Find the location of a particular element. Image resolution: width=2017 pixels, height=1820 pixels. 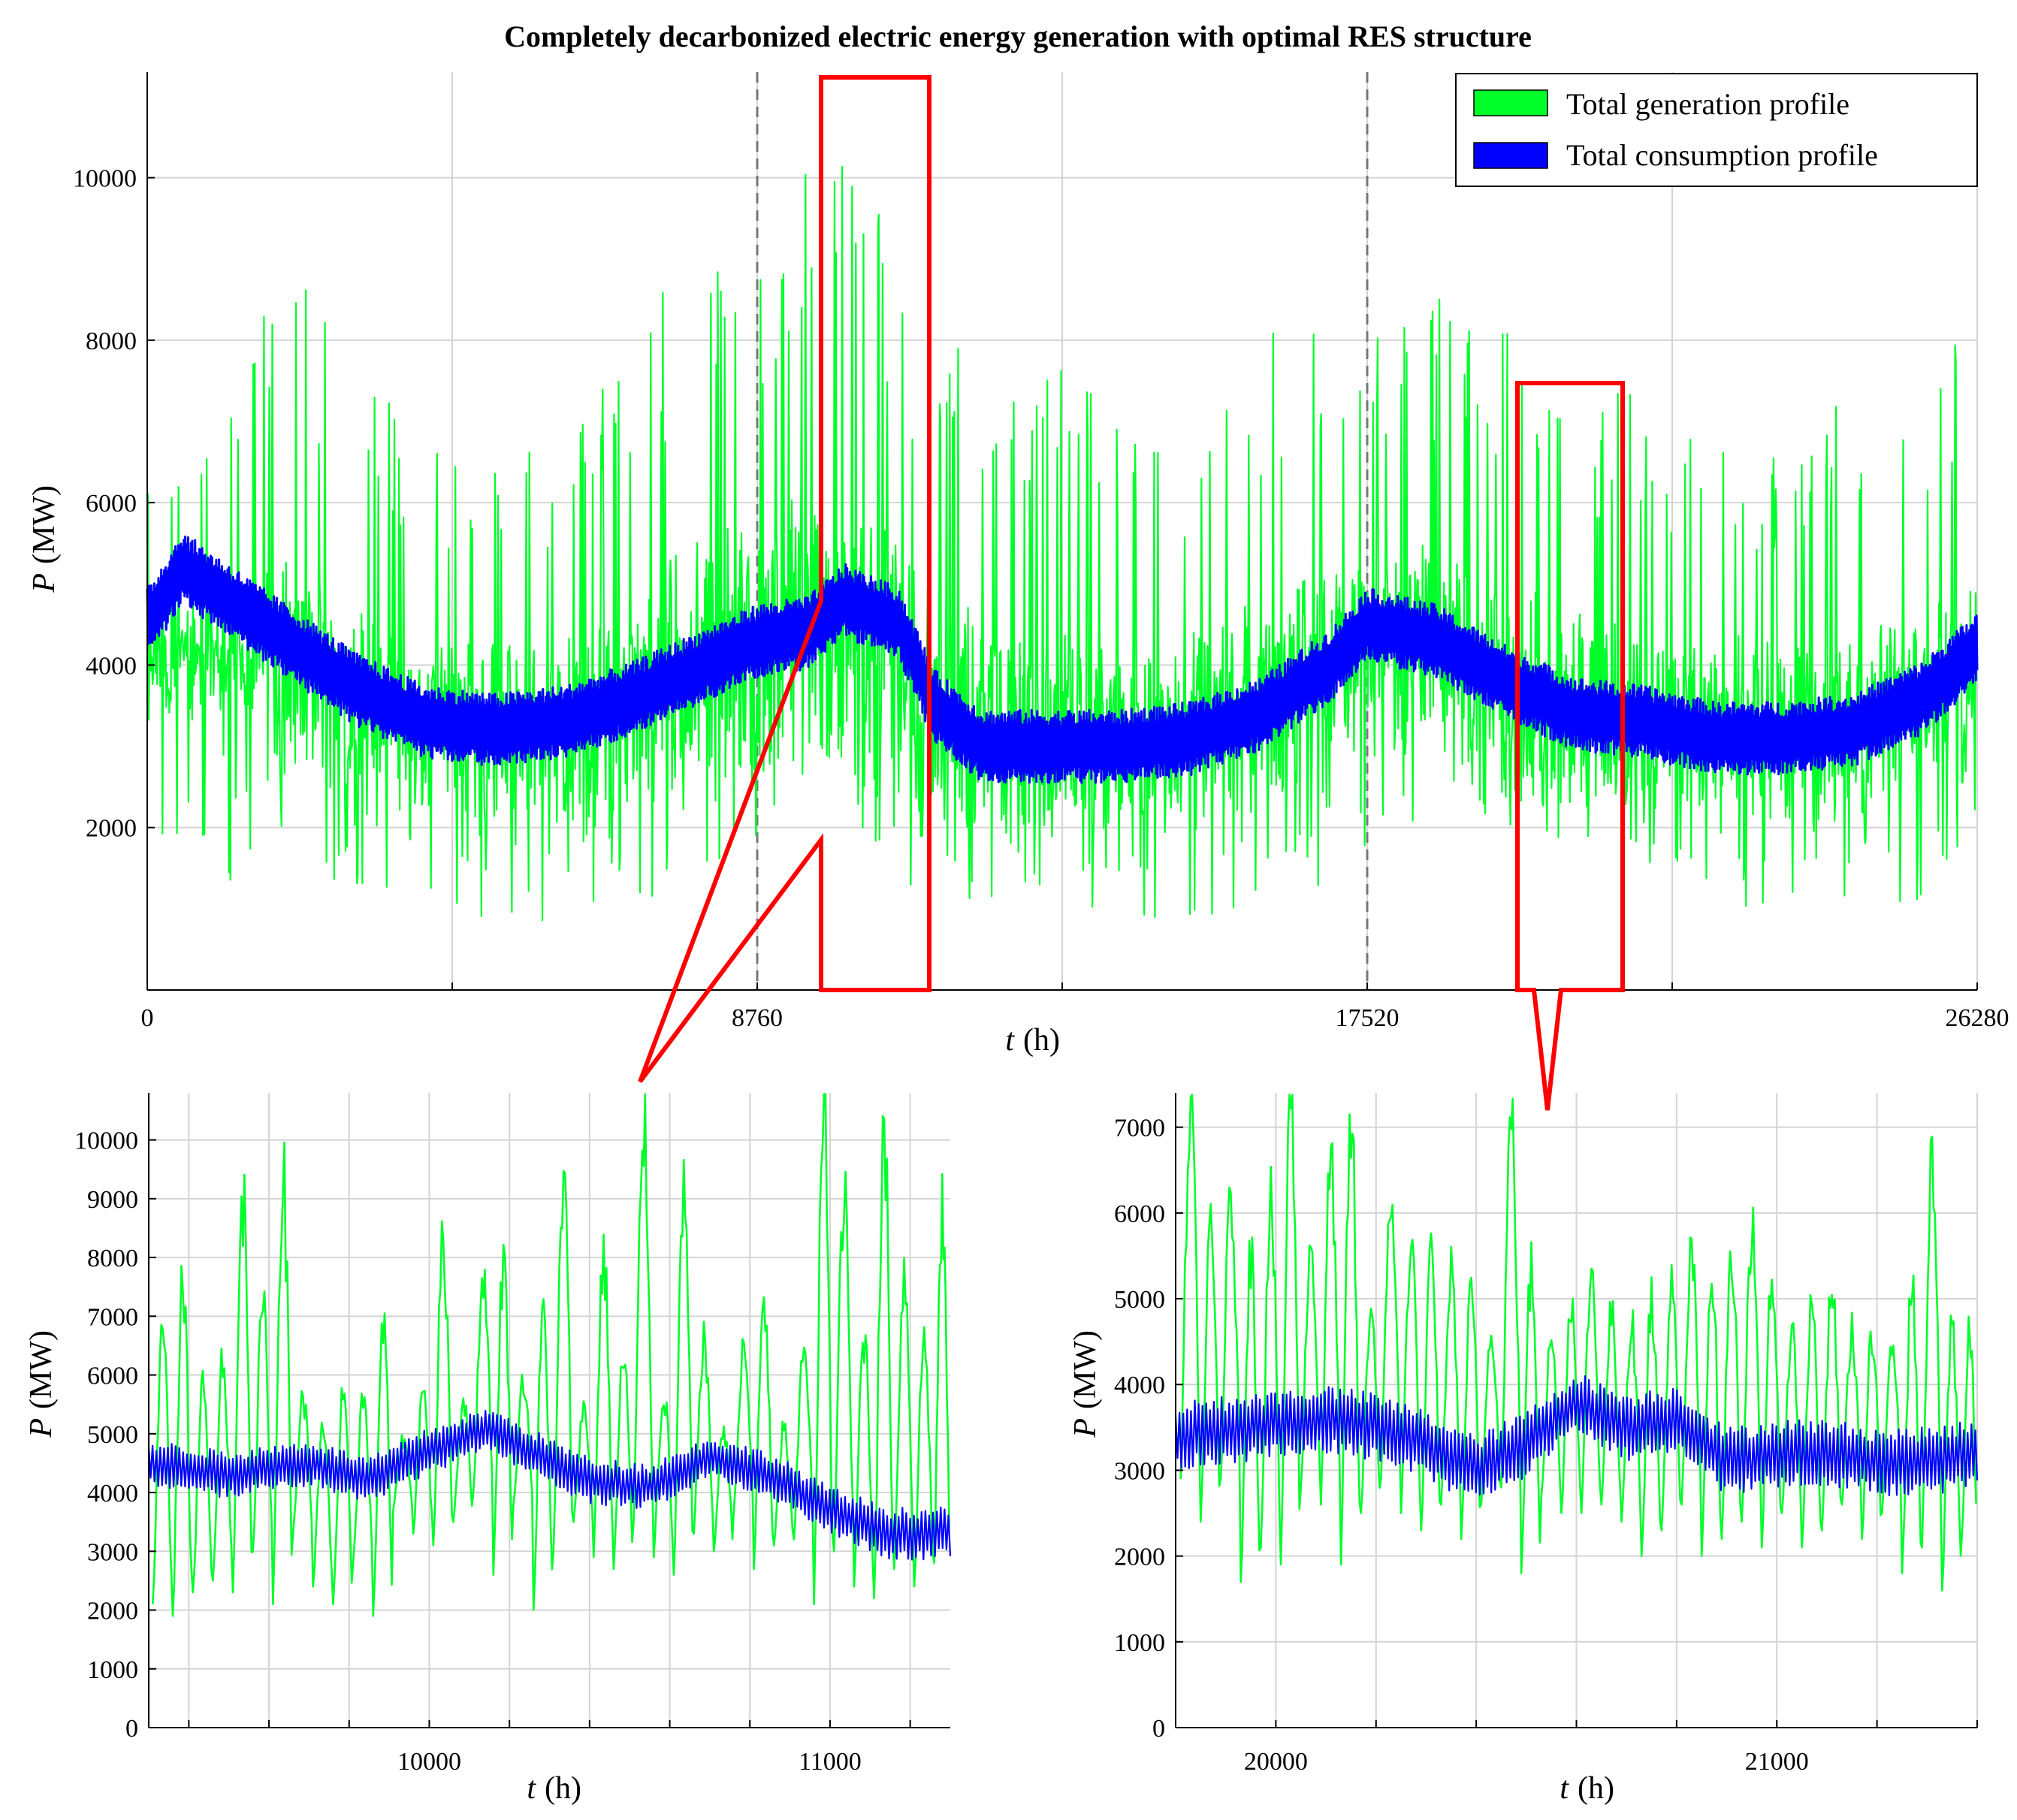

zoom1-consumption-series is located at coordinates (549, 1485).